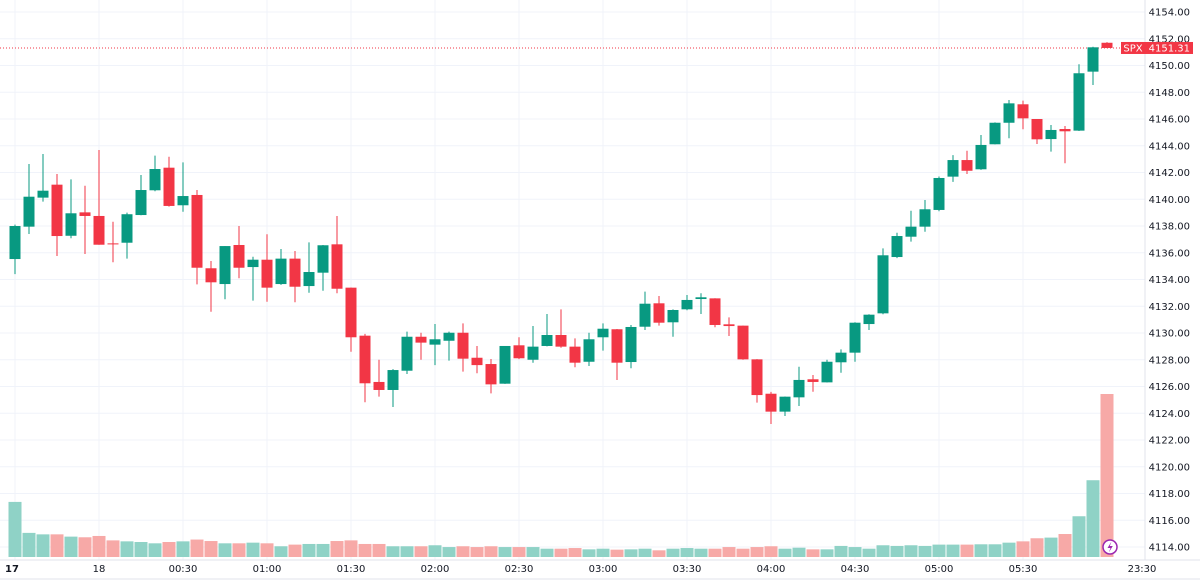 Image resolution: width=1200 pixels, height=580 pixels. I want to click on lightning-icon, so click(1110, 547).